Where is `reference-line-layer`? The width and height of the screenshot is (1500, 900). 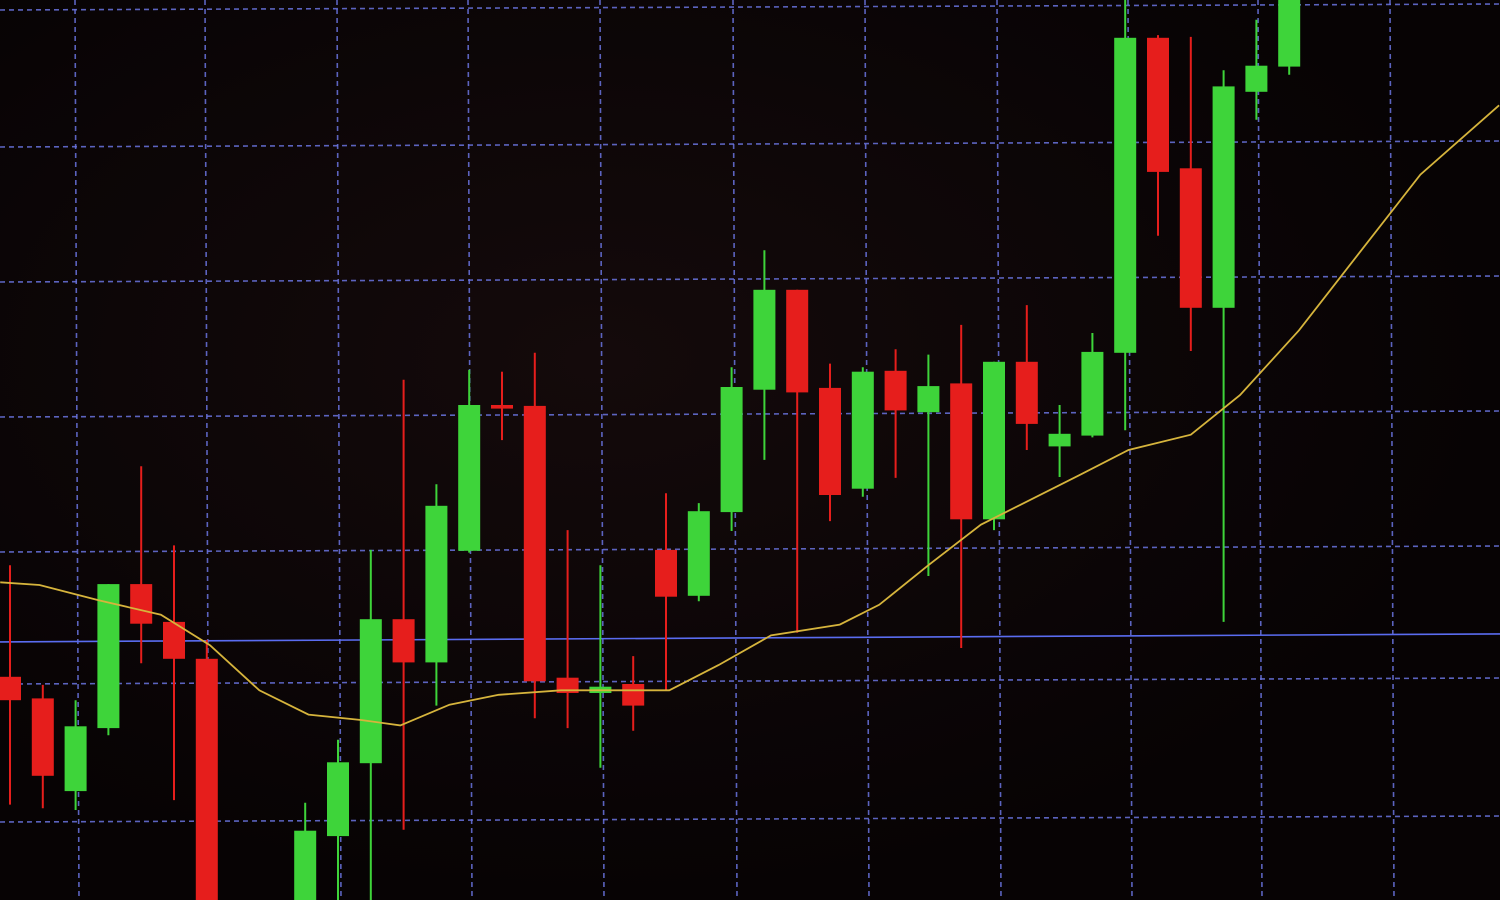 reference-line-layer is located at coordinates (750, 638).